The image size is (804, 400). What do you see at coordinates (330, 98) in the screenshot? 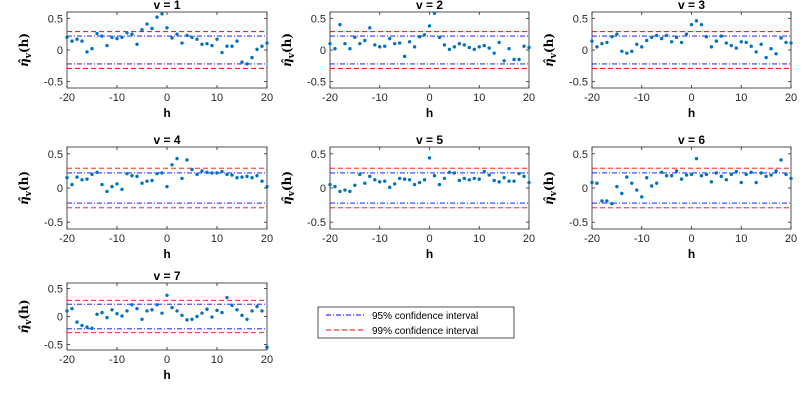
I see `x-tick-label: -20` at bounding box center [330, 98].